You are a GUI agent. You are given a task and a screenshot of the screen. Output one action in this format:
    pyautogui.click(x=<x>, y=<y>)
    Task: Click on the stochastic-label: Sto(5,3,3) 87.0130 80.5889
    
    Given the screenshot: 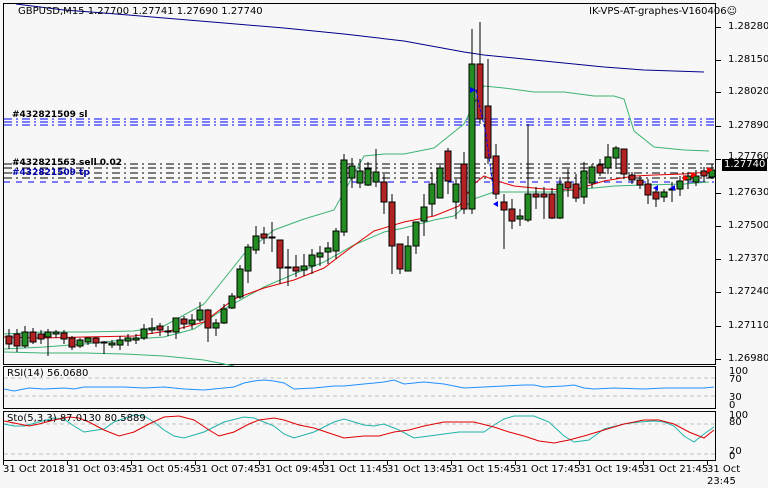 What is the action you would take?
    pyautogui.click(x=76, y=418)
    